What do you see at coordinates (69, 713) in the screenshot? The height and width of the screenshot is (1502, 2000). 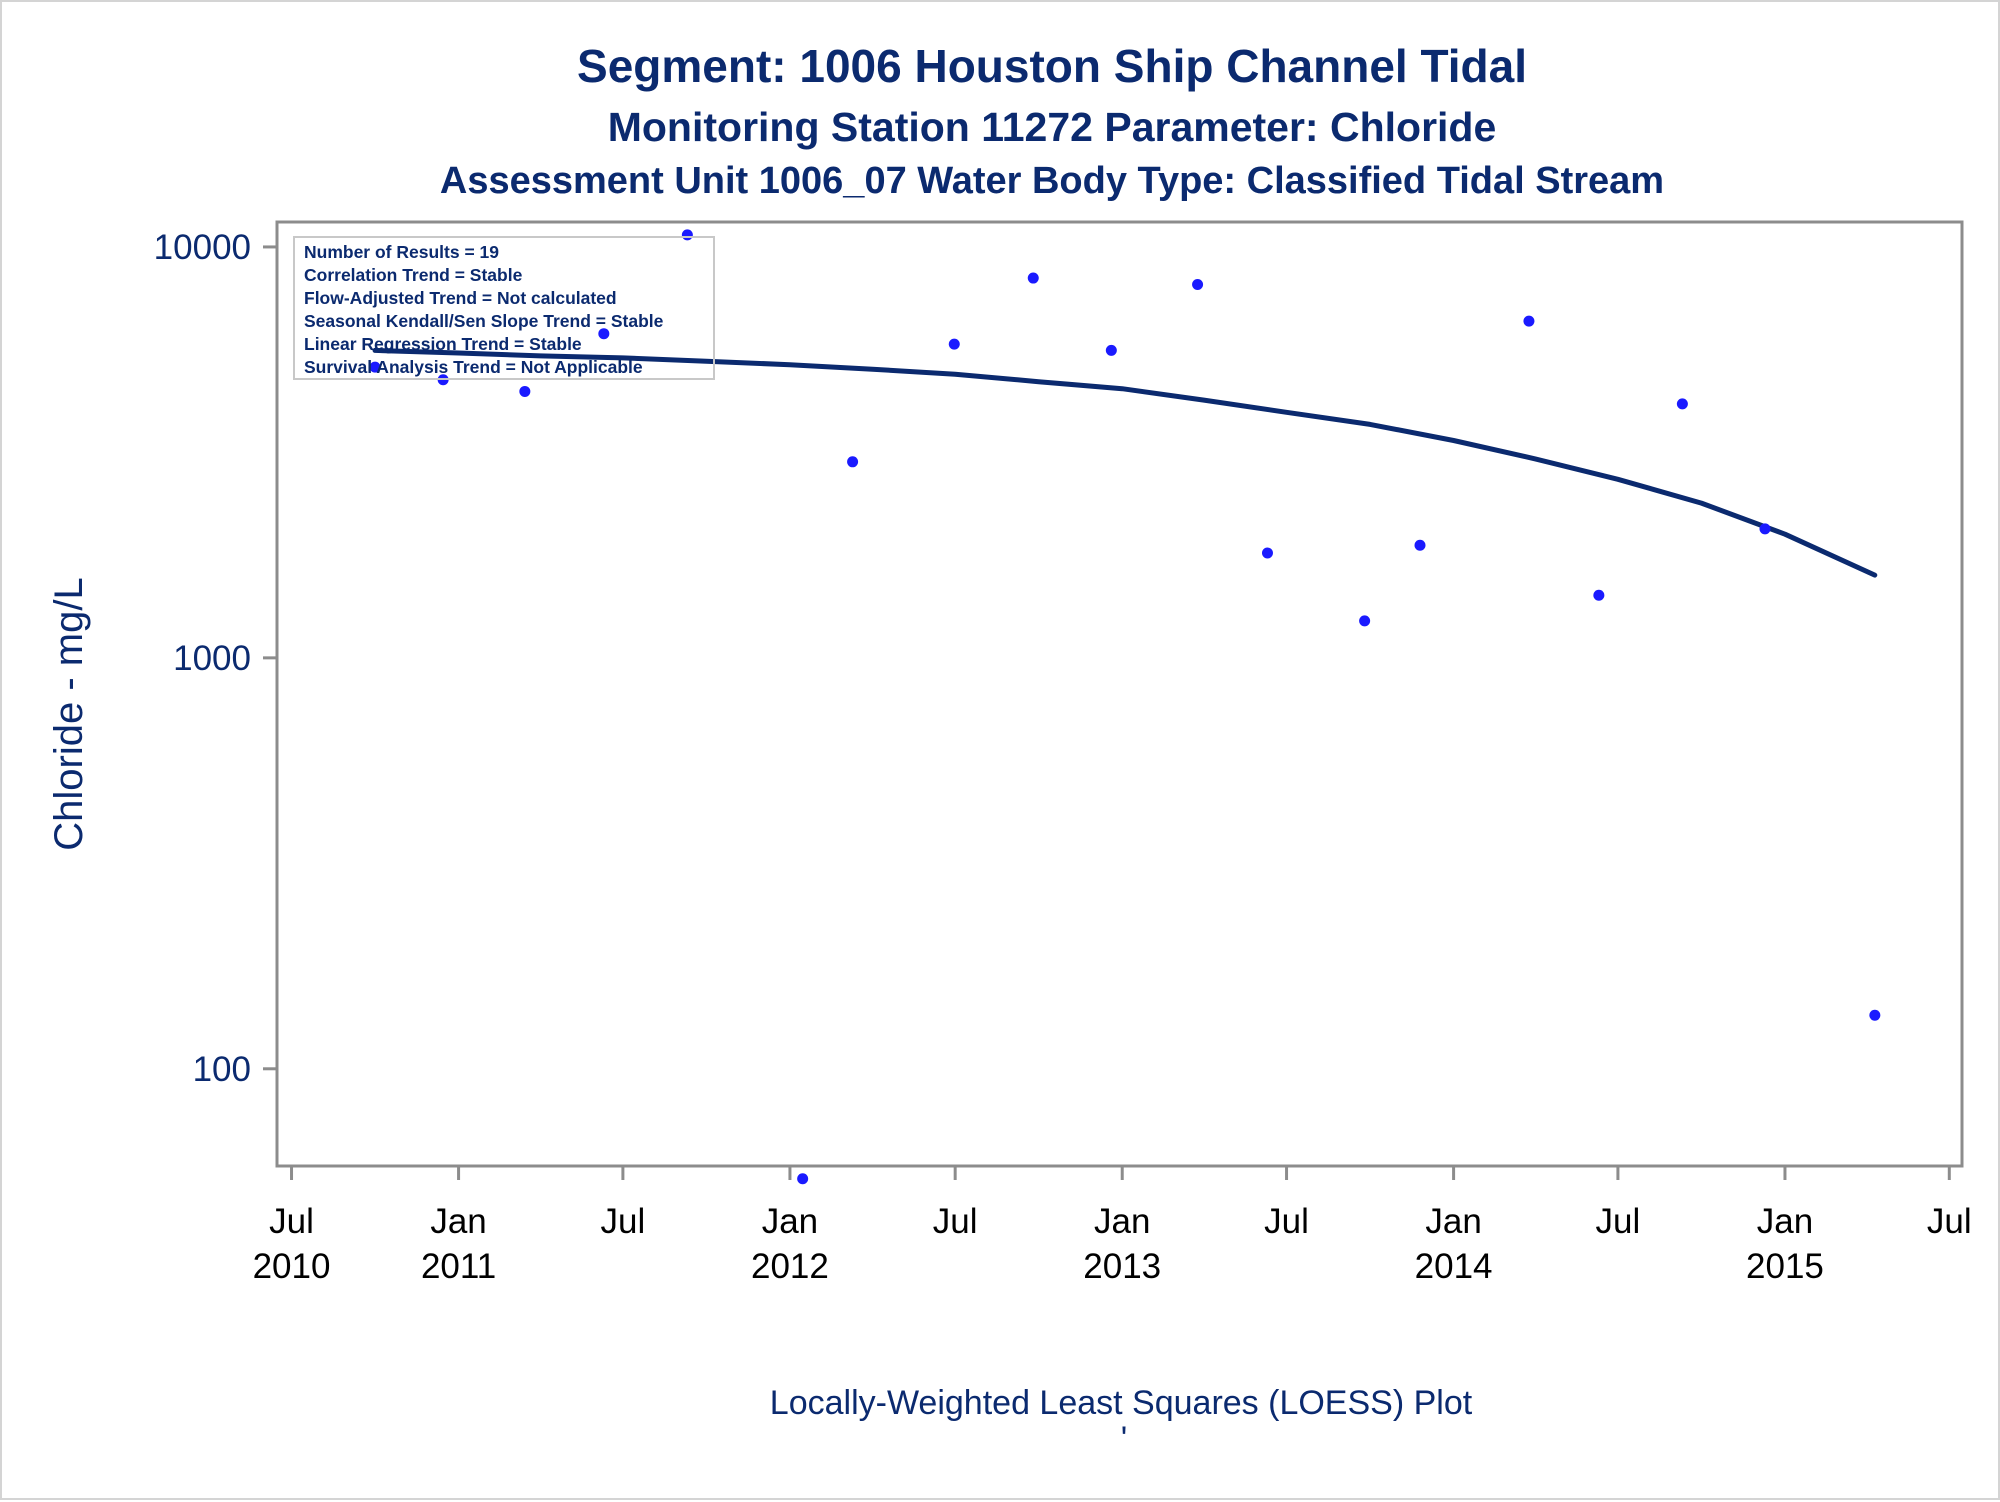 I see `y-axis-label: Chloride - mg/L` at bounding box center [69, 713].